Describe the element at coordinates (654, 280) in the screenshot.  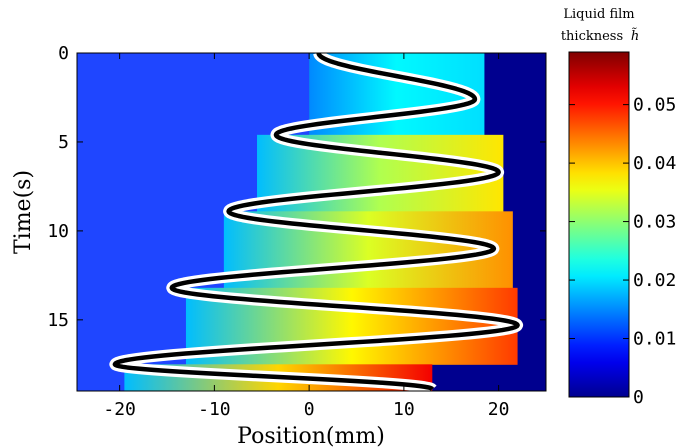
I see `colorbar-tick-label: 0.02` at that location.